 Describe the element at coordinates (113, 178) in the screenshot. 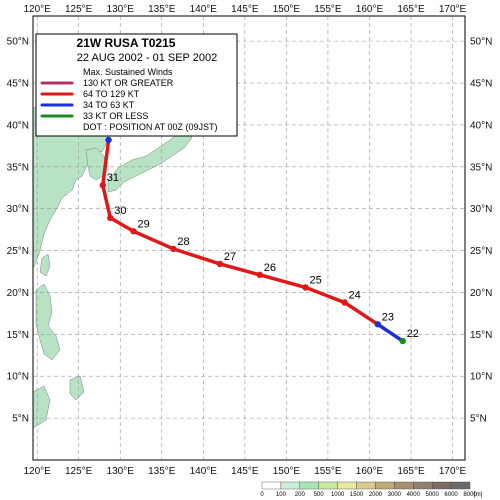

I see `track-day-label: 31` at that location.